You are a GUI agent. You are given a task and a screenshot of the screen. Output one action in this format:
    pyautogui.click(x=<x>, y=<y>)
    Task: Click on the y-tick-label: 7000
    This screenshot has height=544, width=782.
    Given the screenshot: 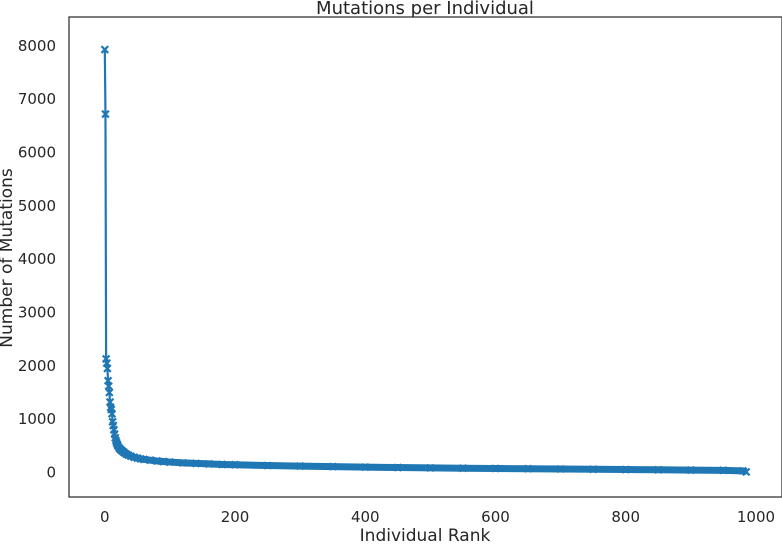 What is the action you would take?
    pyautogui.click(x=37, y=99)
    